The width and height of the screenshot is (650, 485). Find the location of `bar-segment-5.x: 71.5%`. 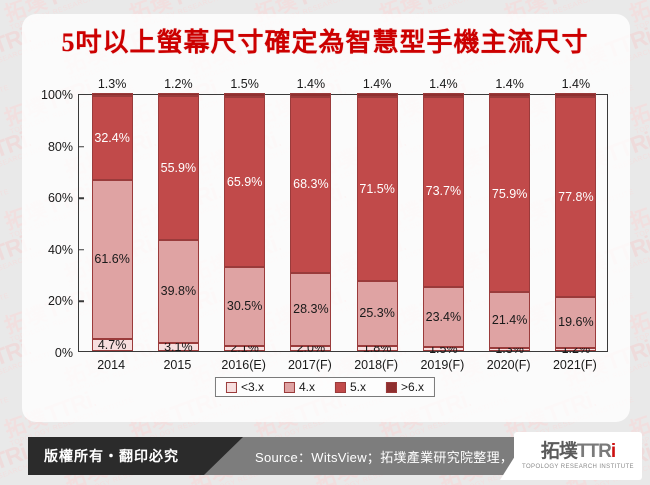

bar-segment-5.x: 71.5% is located at coordinates (377, 189).